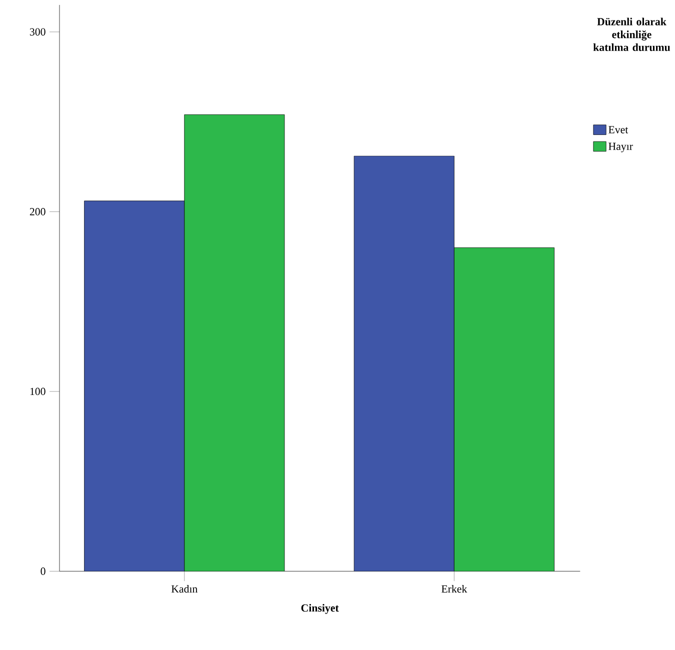 This screenshot has width=675, height=650. I want to click on y-tick-label: 0, so click(43, 572).